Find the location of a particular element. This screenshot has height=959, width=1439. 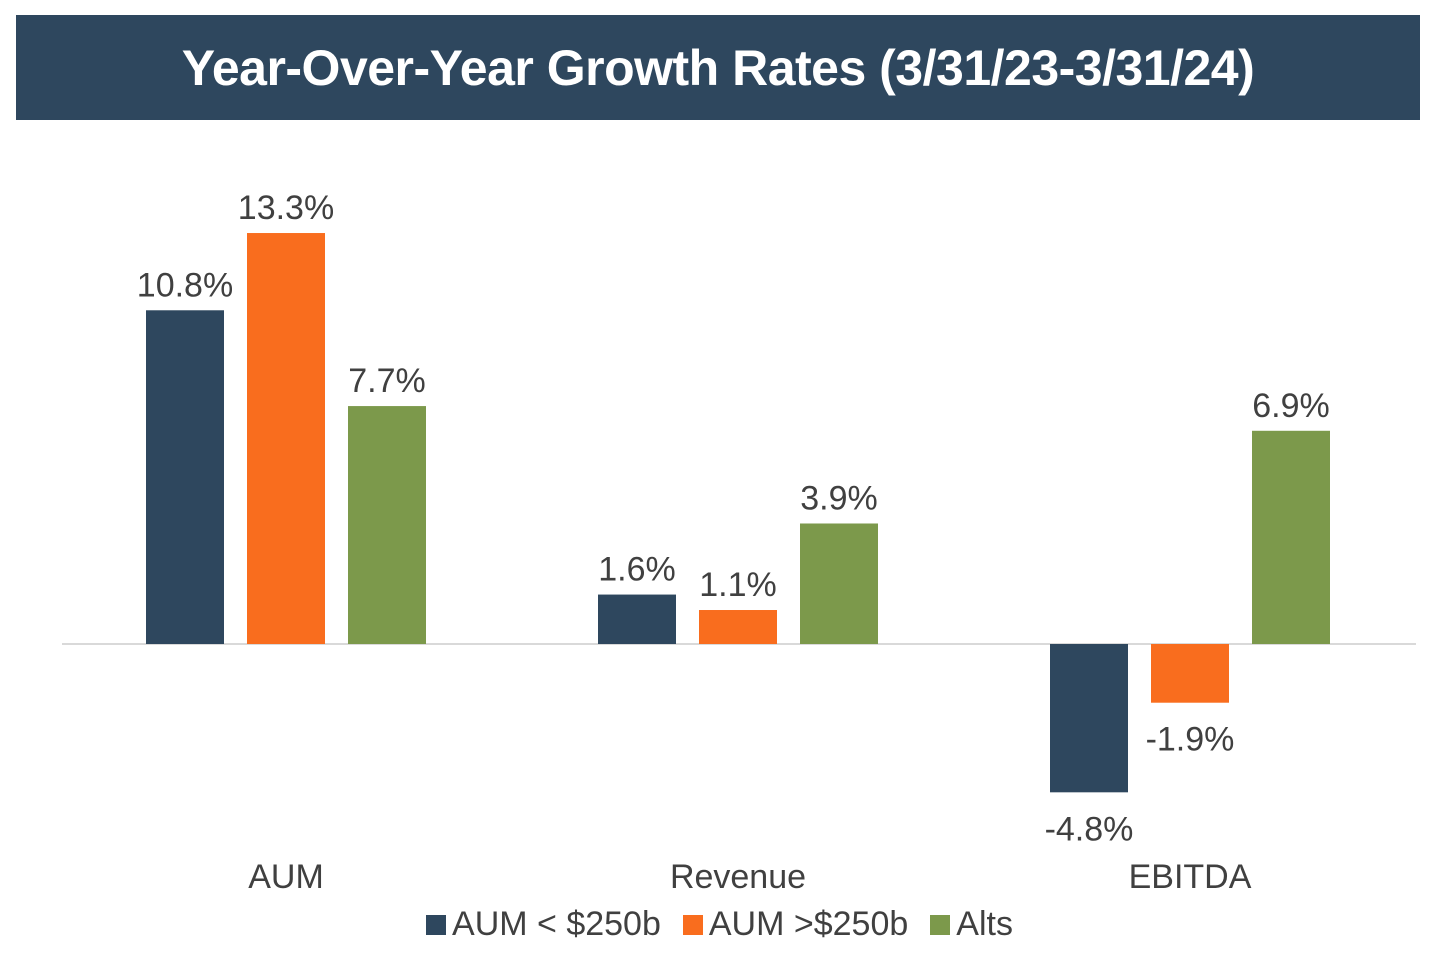

data-label: 13.3% is located at coordinates (286, 208).